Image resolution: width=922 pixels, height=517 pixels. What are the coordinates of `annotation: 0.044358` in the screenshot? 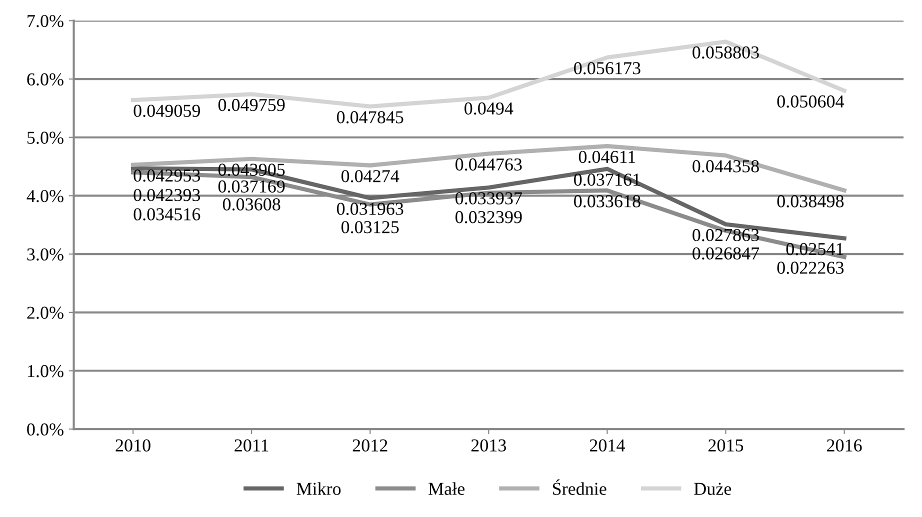 It's located at (725, 166).